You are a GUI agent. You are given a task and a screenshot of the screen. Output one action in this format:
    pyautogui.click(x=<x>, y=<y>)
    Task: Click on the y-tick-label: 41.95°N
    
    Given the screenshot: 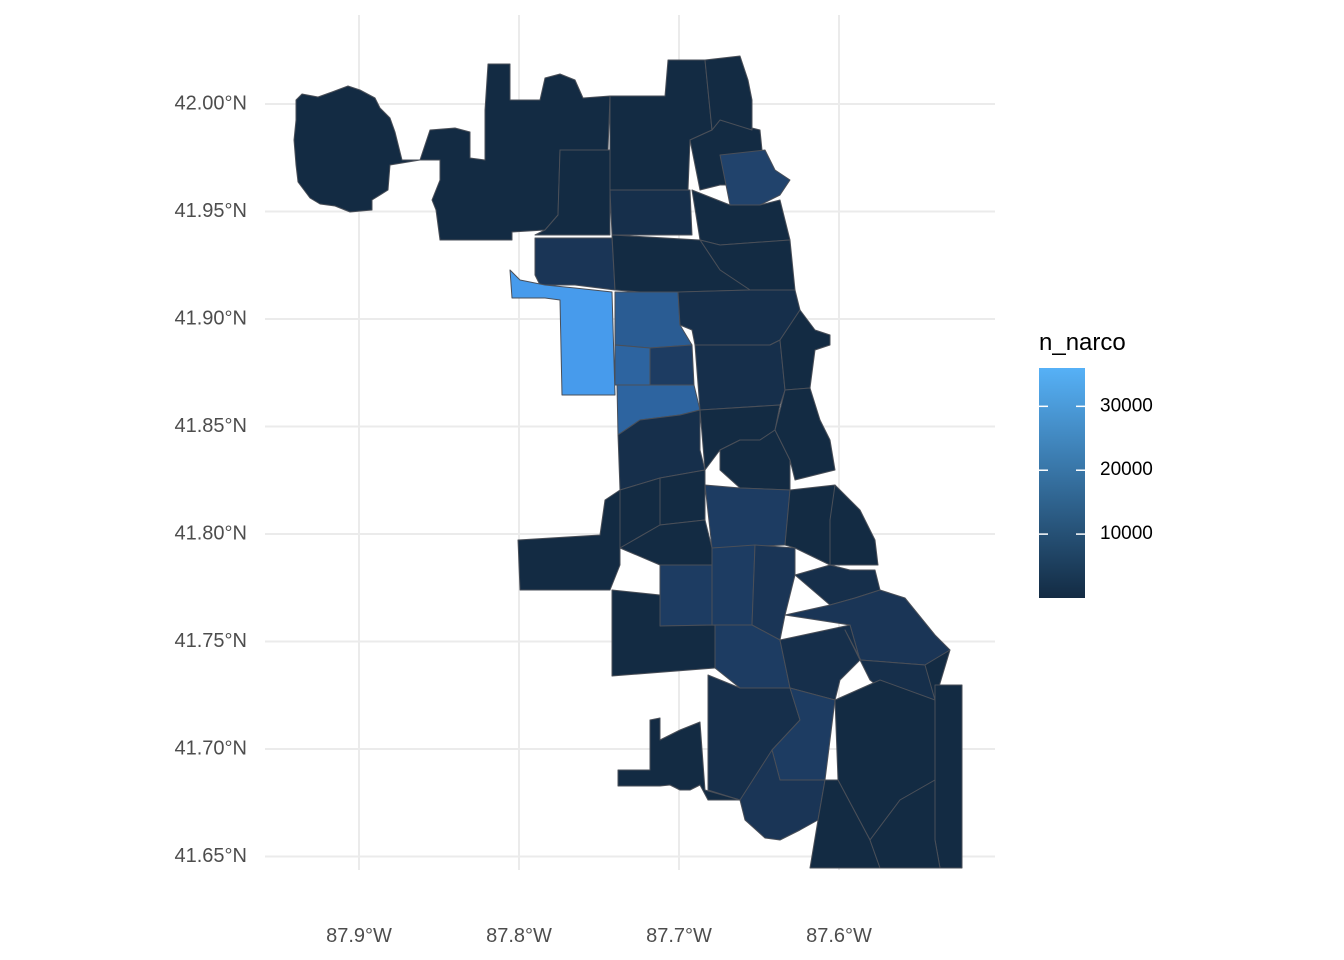 What is the action you would take?
    pyautogui.click(x=211, y=211)
    